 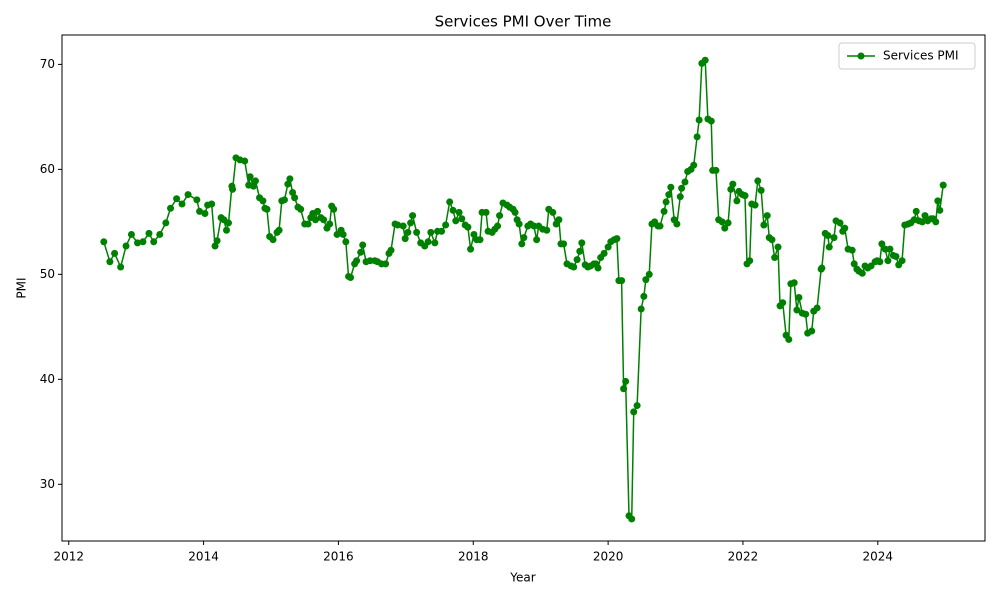 What do you see at coordinates (861, 56) in the screenshot?
I see `legend-marker` at bounding box center [861, 56].